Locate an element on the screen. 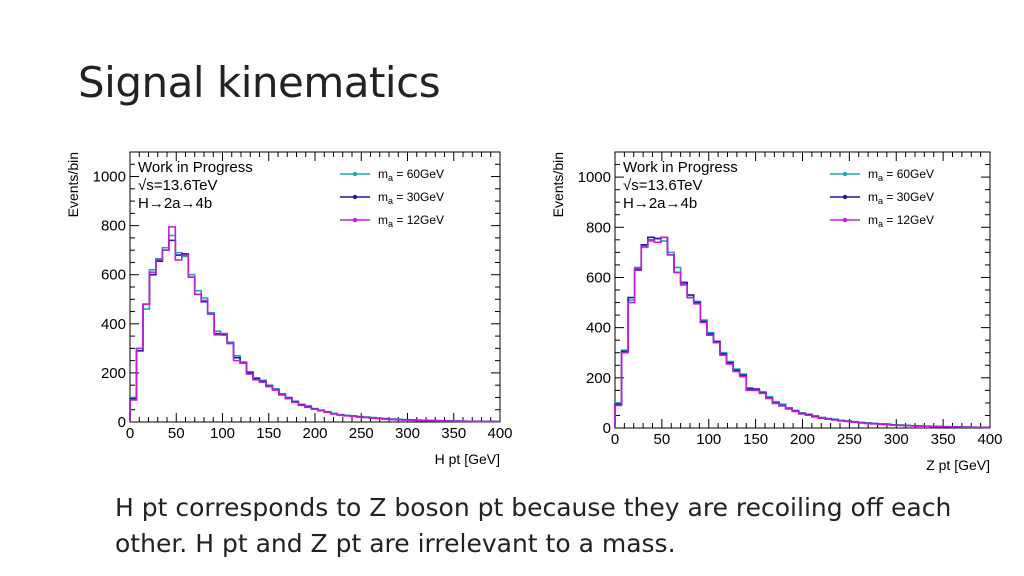 This screenshot has width=1024, height=576. chart-1-legend-label: ma = 30GeV is located at coordinates (411, 198).